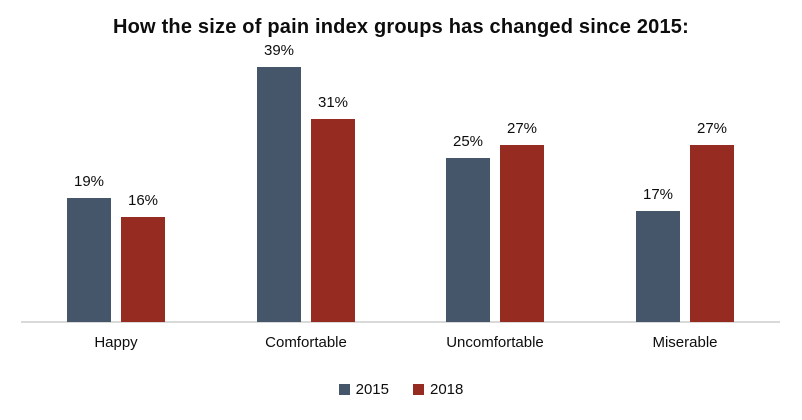  Describe the element at coordinates (401, 389) in the screenshot. I see `legend: 2015 2018` at that location.